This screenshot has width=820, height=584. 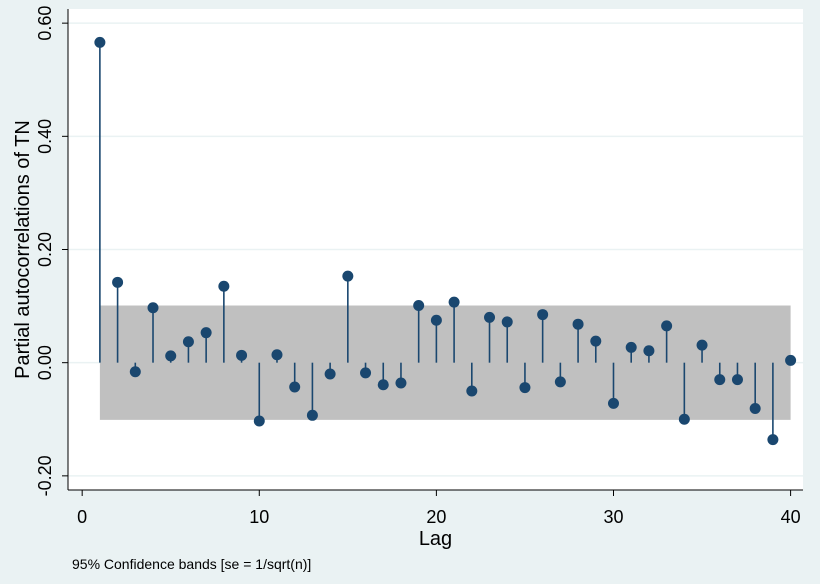 I want to click on y-tick-label: 0.40, so click(x=45, y=136).